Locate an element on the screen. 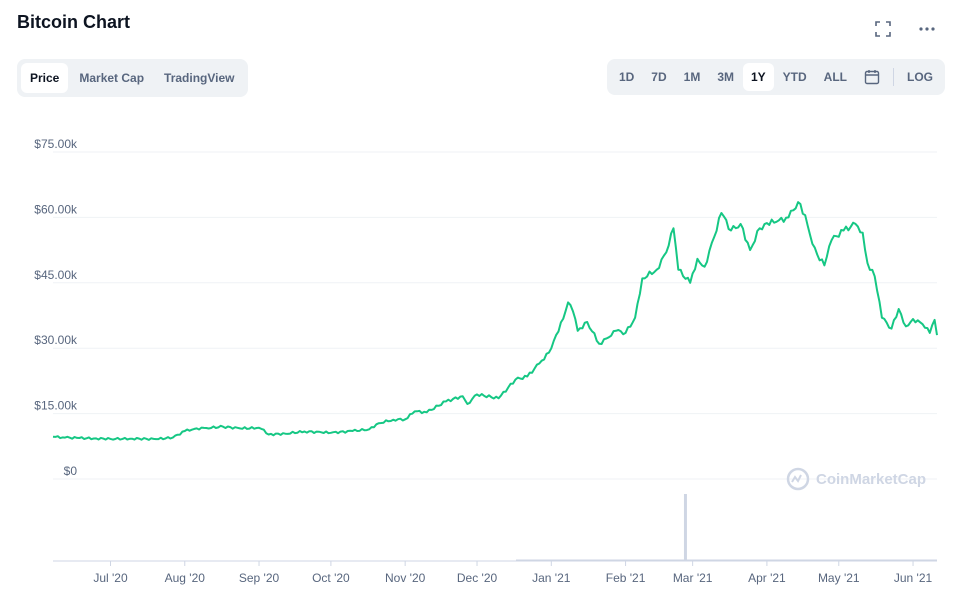 Image resolution: width=962 pixels, height=612 pixels. range-3m: 3M is located at coordinates (725, 77).